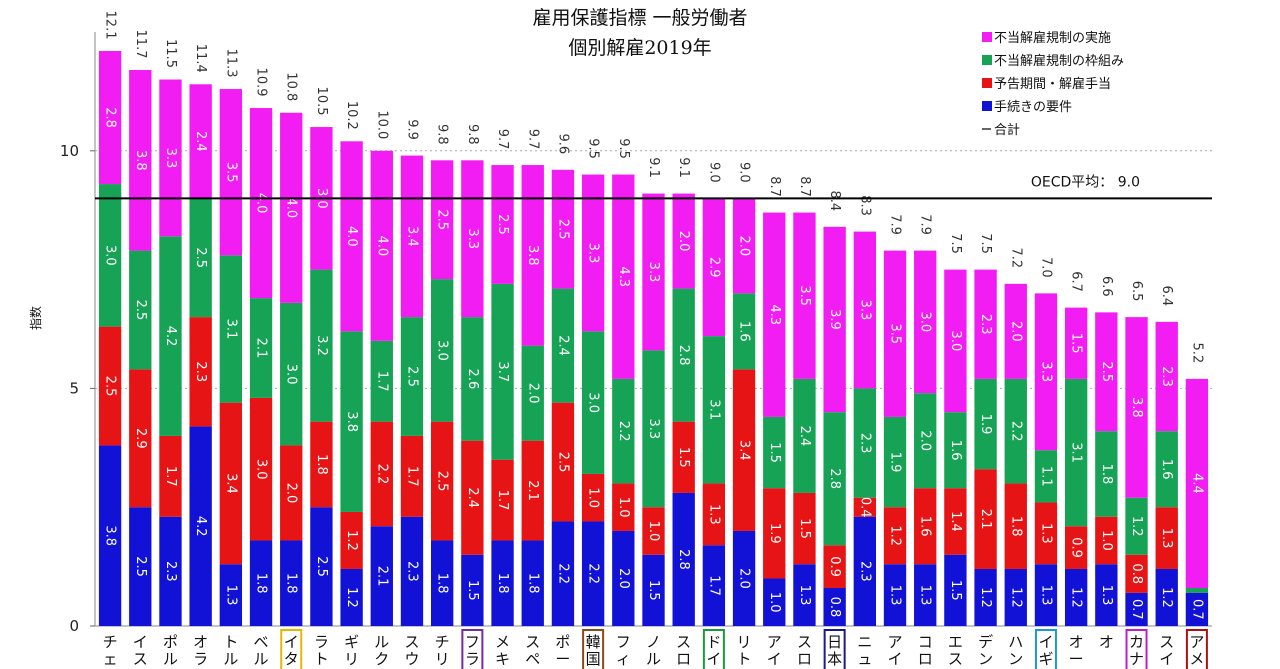 Image resolution: width=1280 pixels, height=669 pixels. Describe the element at coordinates (1052, 38) in the screenshot. I see `legend-label: 不当解雇規制の実施` at that location.